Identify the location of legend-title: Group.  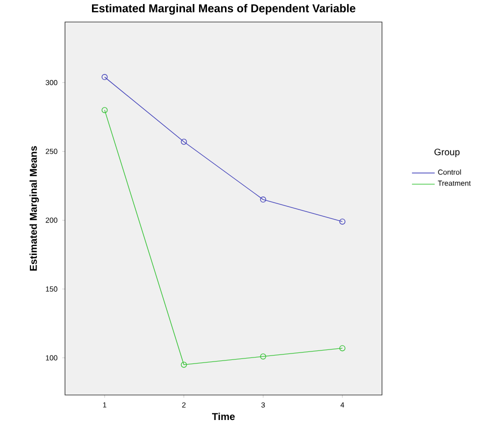
(447, 153).